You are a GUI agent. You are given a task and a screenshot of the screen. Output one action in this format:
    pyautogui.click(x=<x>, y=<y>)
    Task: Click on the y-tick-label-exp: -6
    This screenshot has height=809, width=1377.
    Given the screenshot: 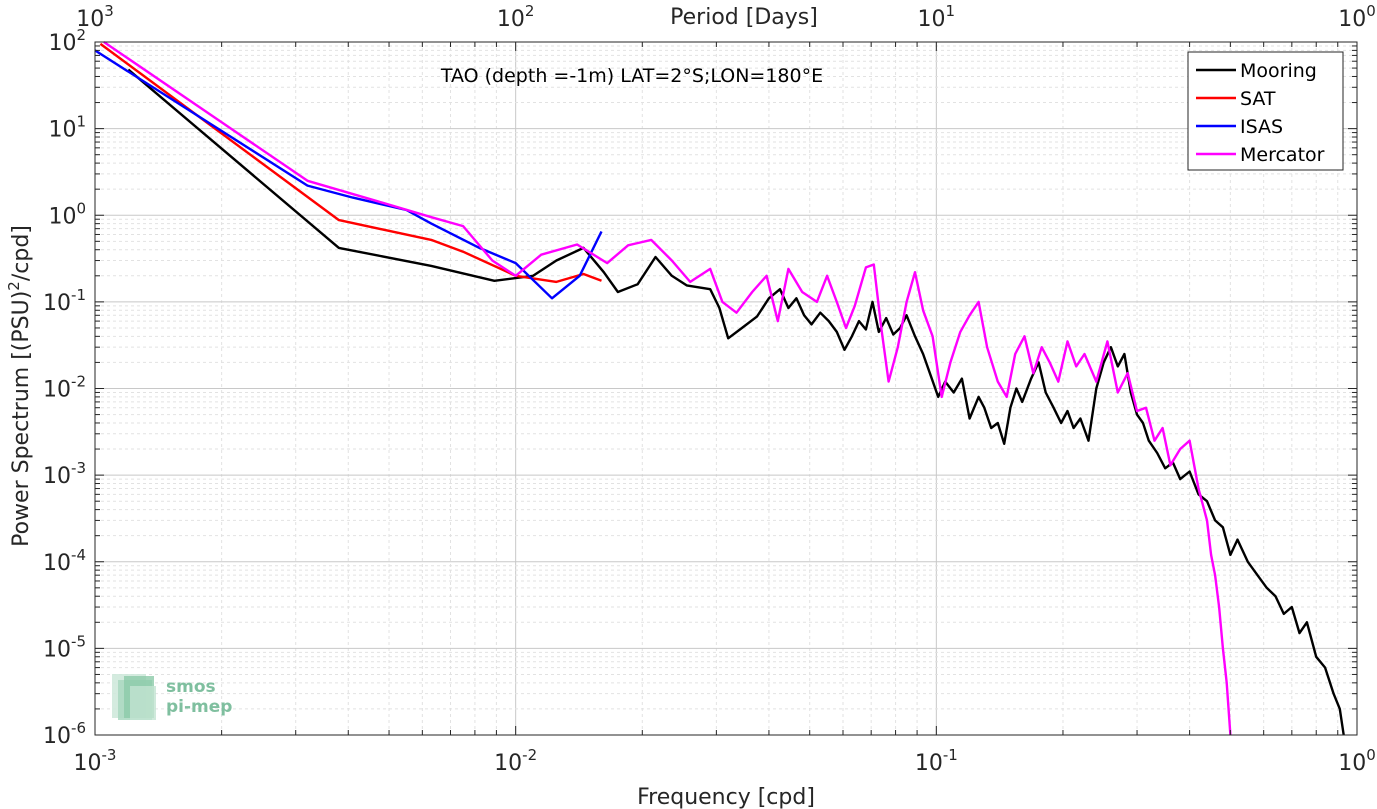 What is the action you would take?
    pyautogui.click(x=78, y=728)
    